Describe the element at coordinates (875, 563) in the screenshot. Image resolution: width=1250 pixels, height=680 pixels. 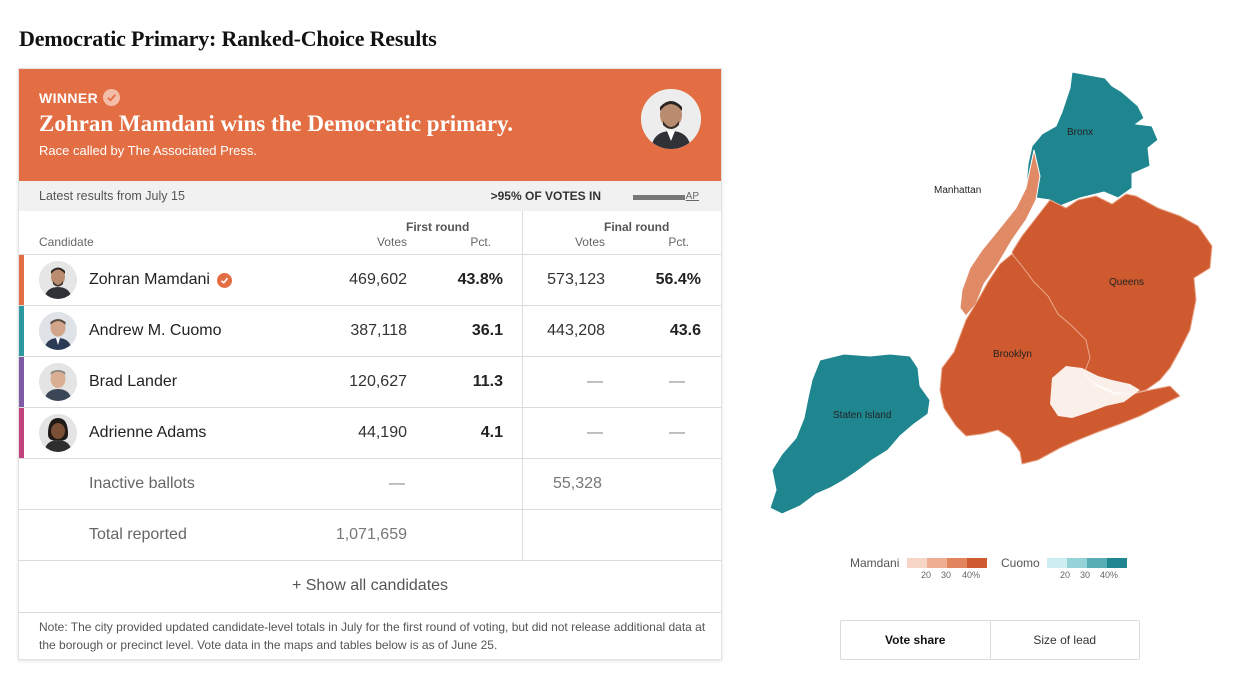
I see `legend-mamdani-label: Mamdani` at that location.